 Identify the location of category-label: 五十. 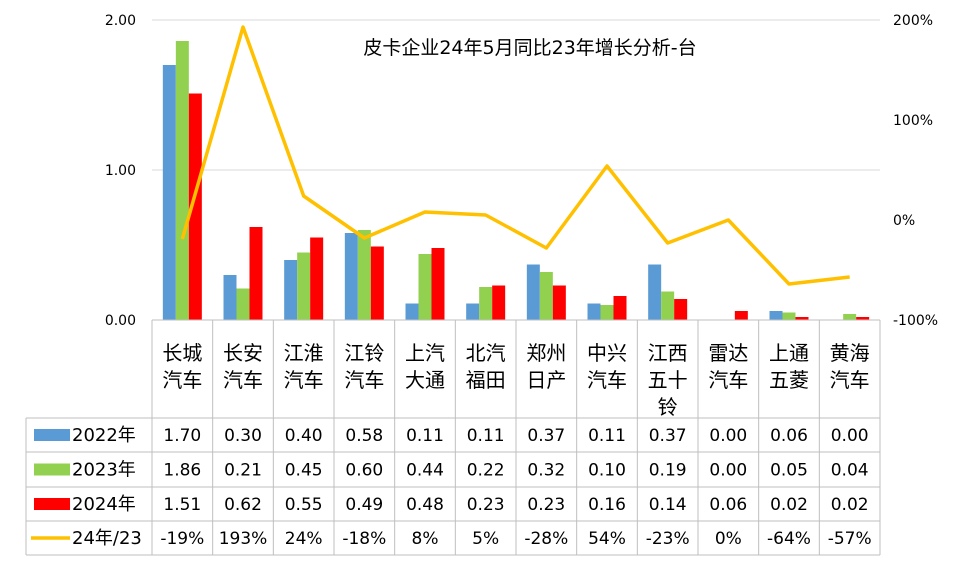
(668, 380).